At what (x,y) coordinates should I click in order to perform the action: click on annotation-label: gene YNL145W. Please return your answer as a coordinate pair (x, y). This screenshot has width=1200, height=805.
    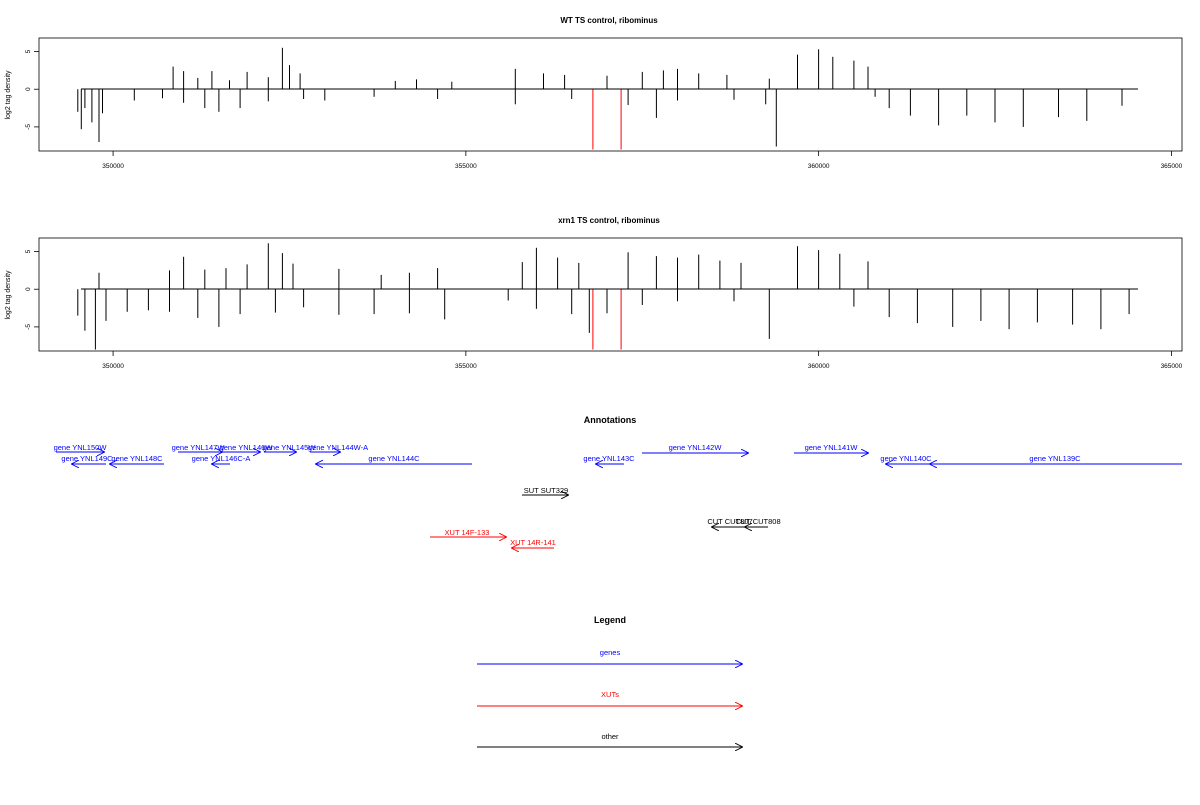
    Looking at the image, I should click on (290, 447).